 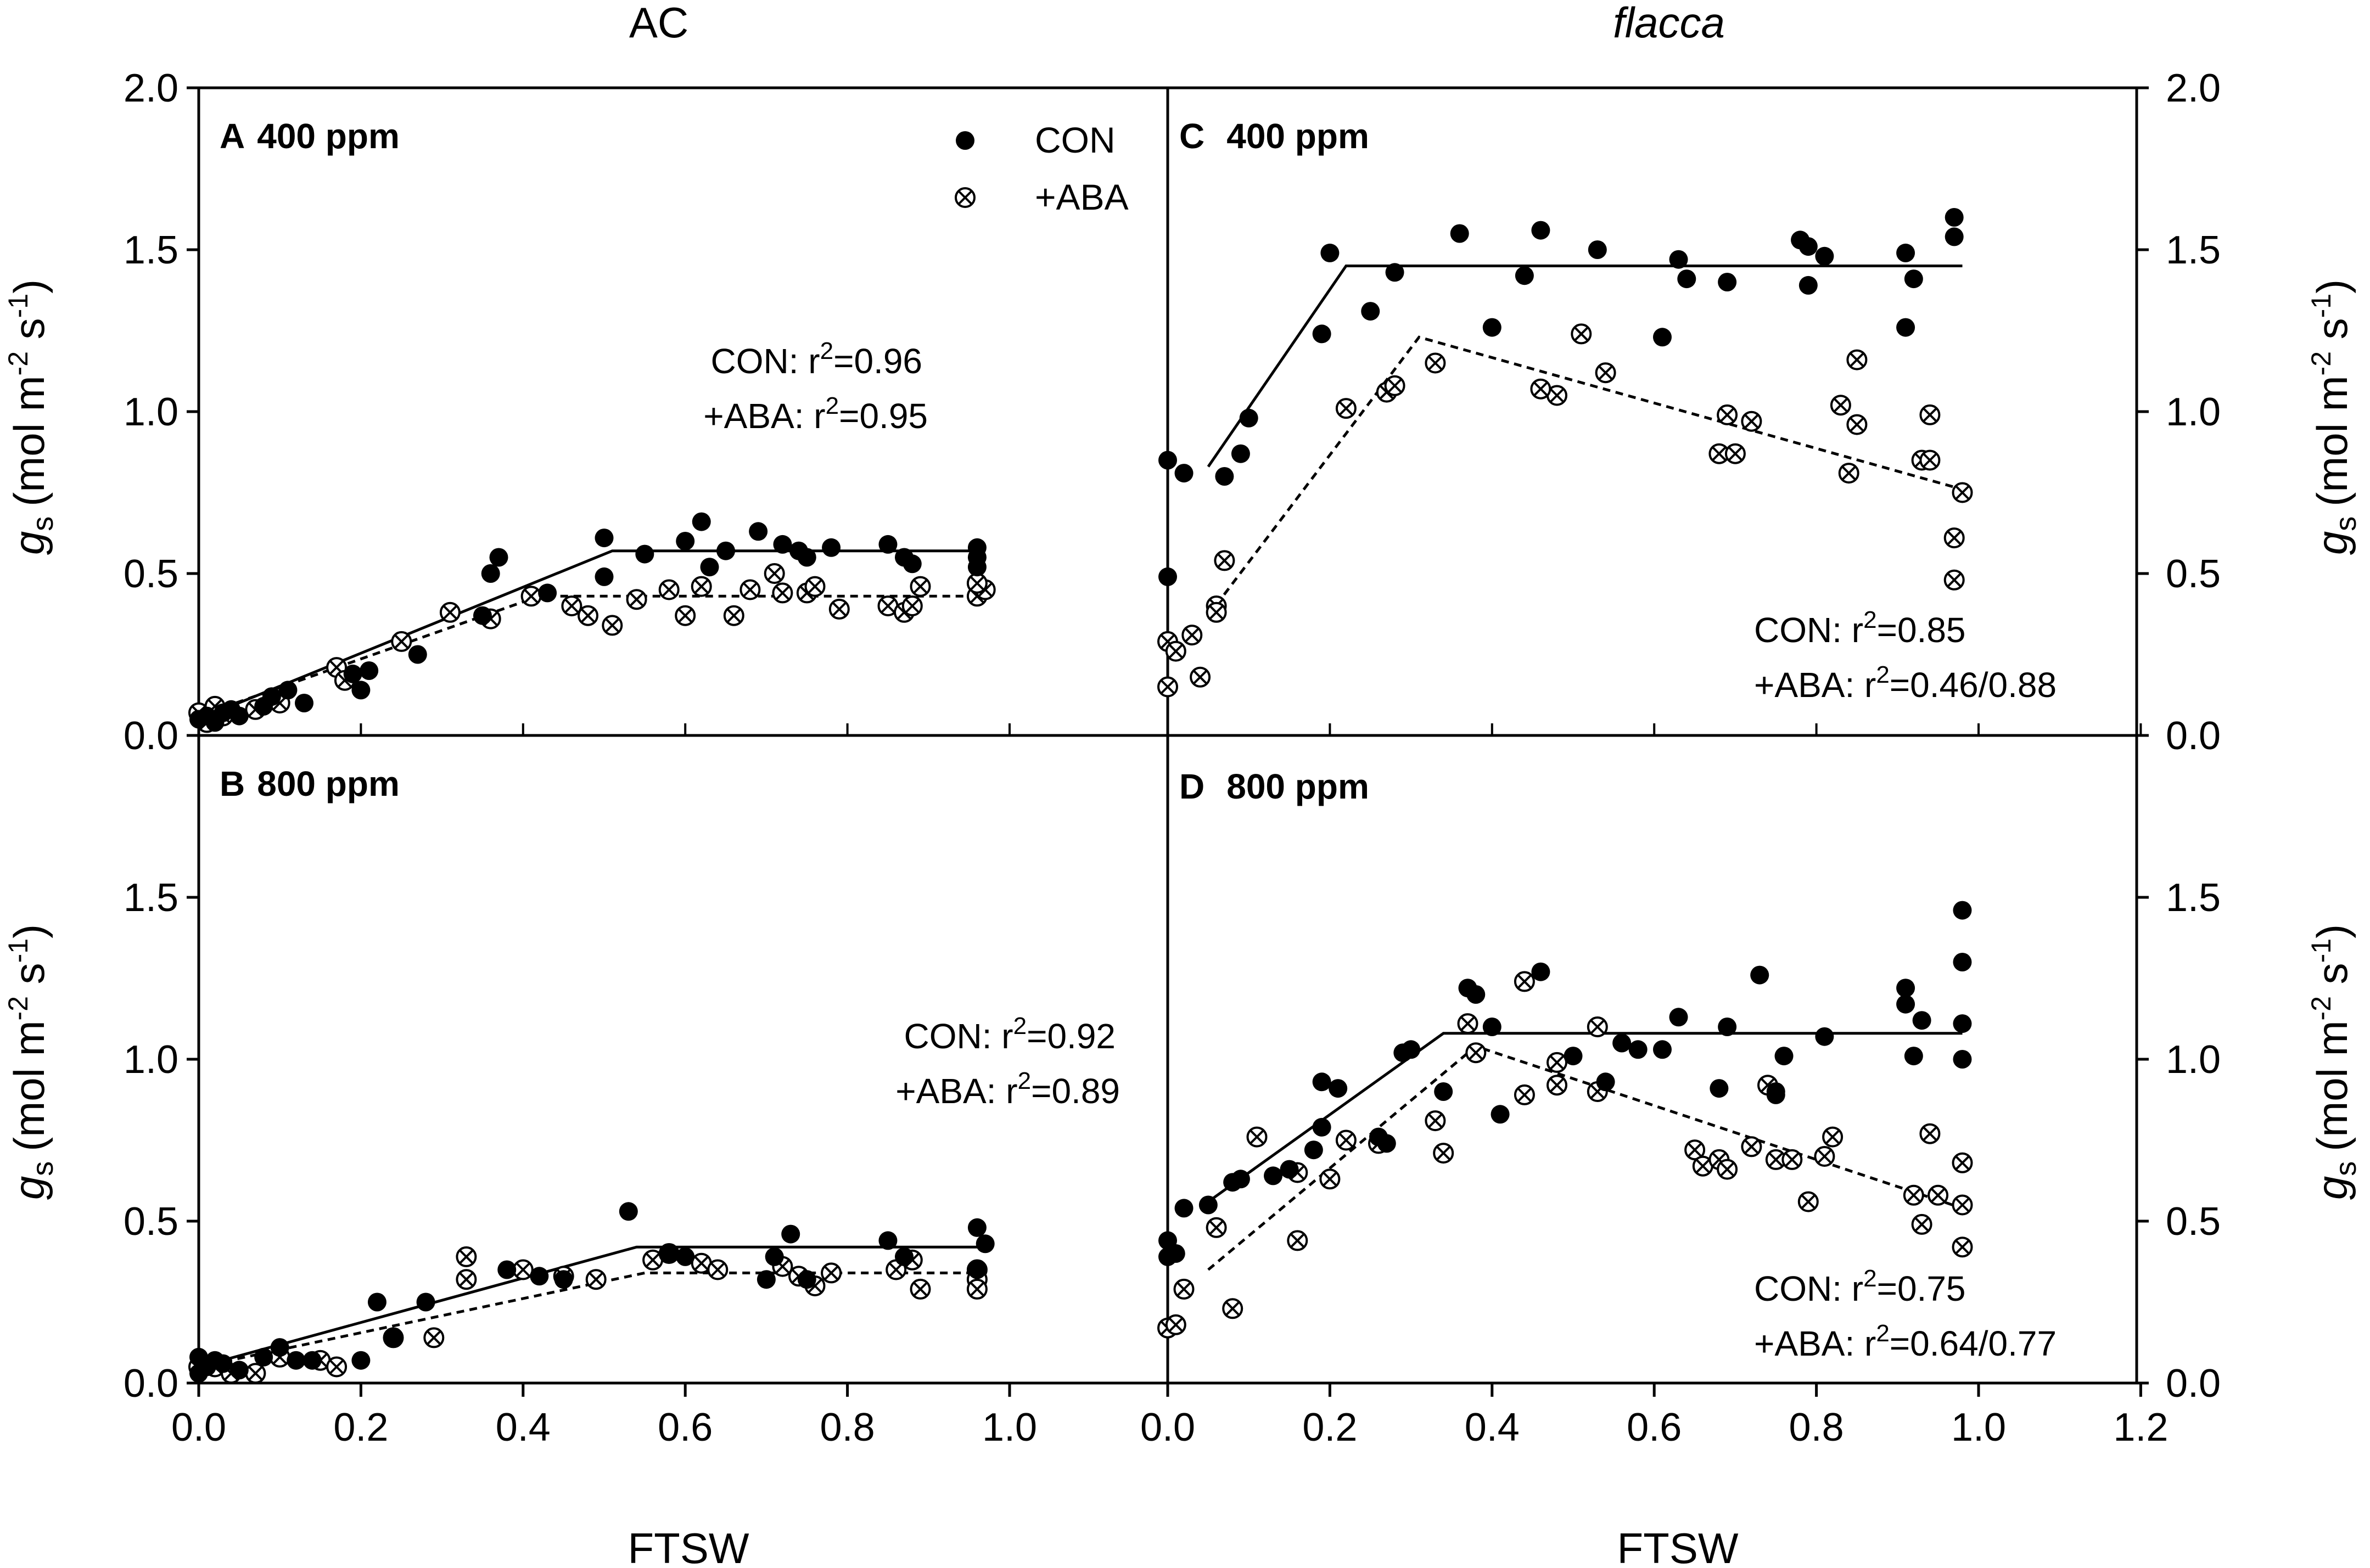 What do you see at coordinates (42, 523) in the screenshot?
I see `y-title-sub: s` at bounding box center [42, 523].